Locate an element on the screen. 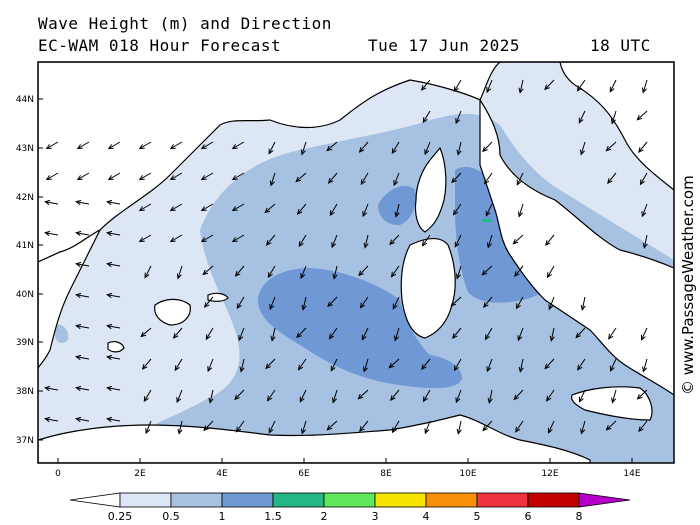 This screenshot has height=525, width=700. lat-label: 39N is located at coordinates (25, 343).